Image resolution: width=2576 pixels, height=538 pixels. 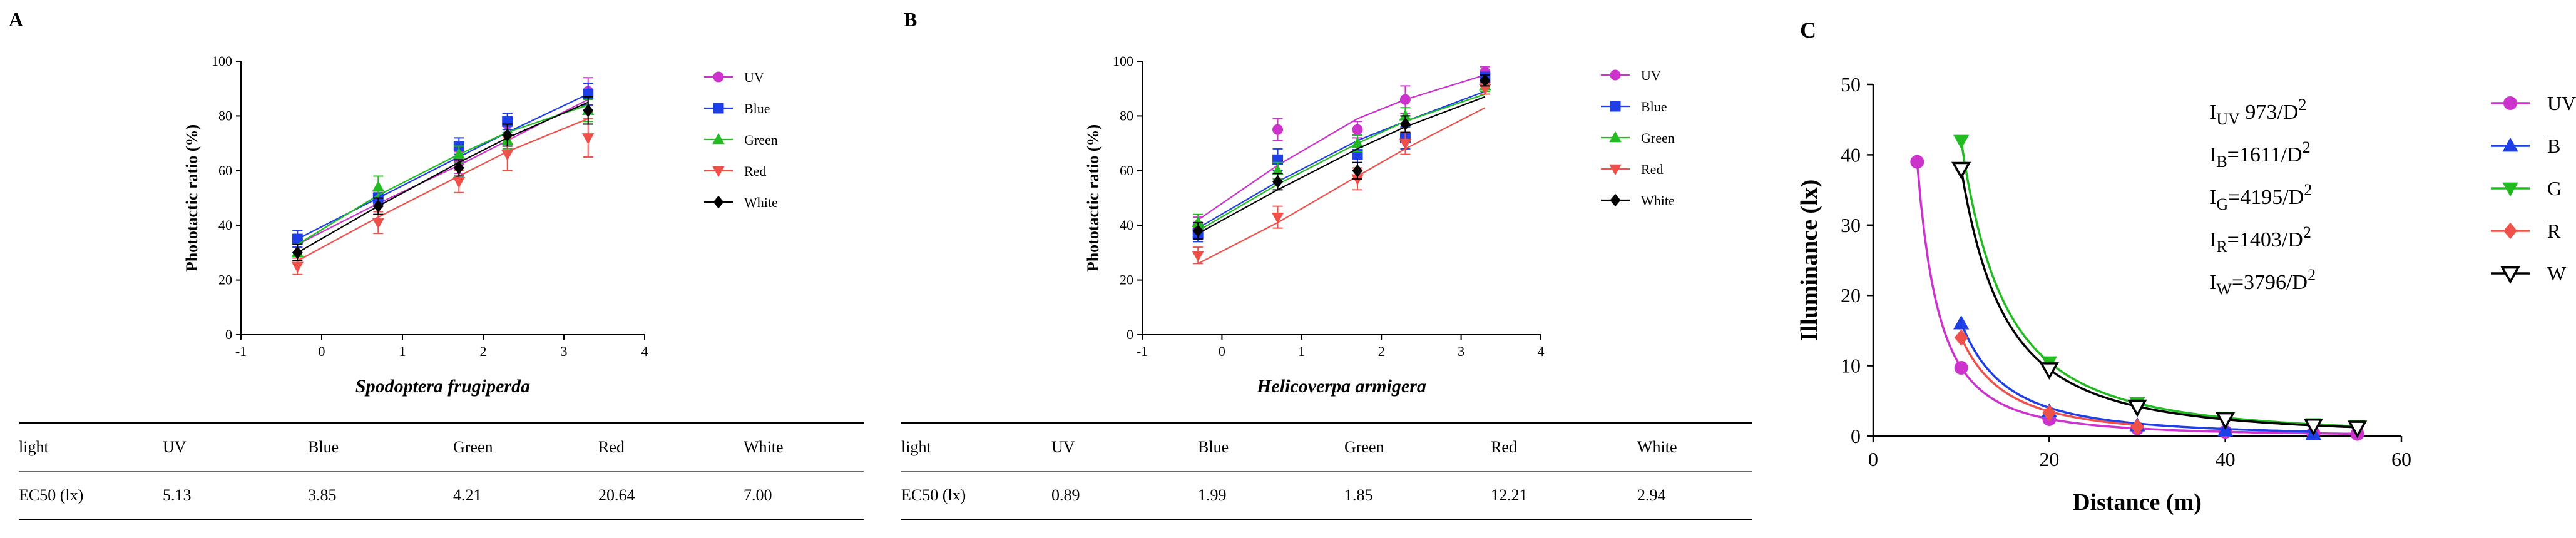 I want to click on x-tick-label: 2, so click(x=1382, y=351).